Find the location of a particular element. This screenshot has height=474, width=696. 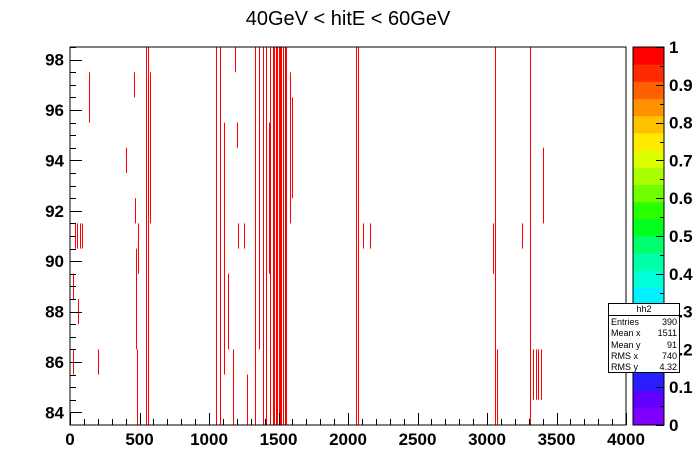

z-tick-label: 1 is located at coordinates (673, 47).